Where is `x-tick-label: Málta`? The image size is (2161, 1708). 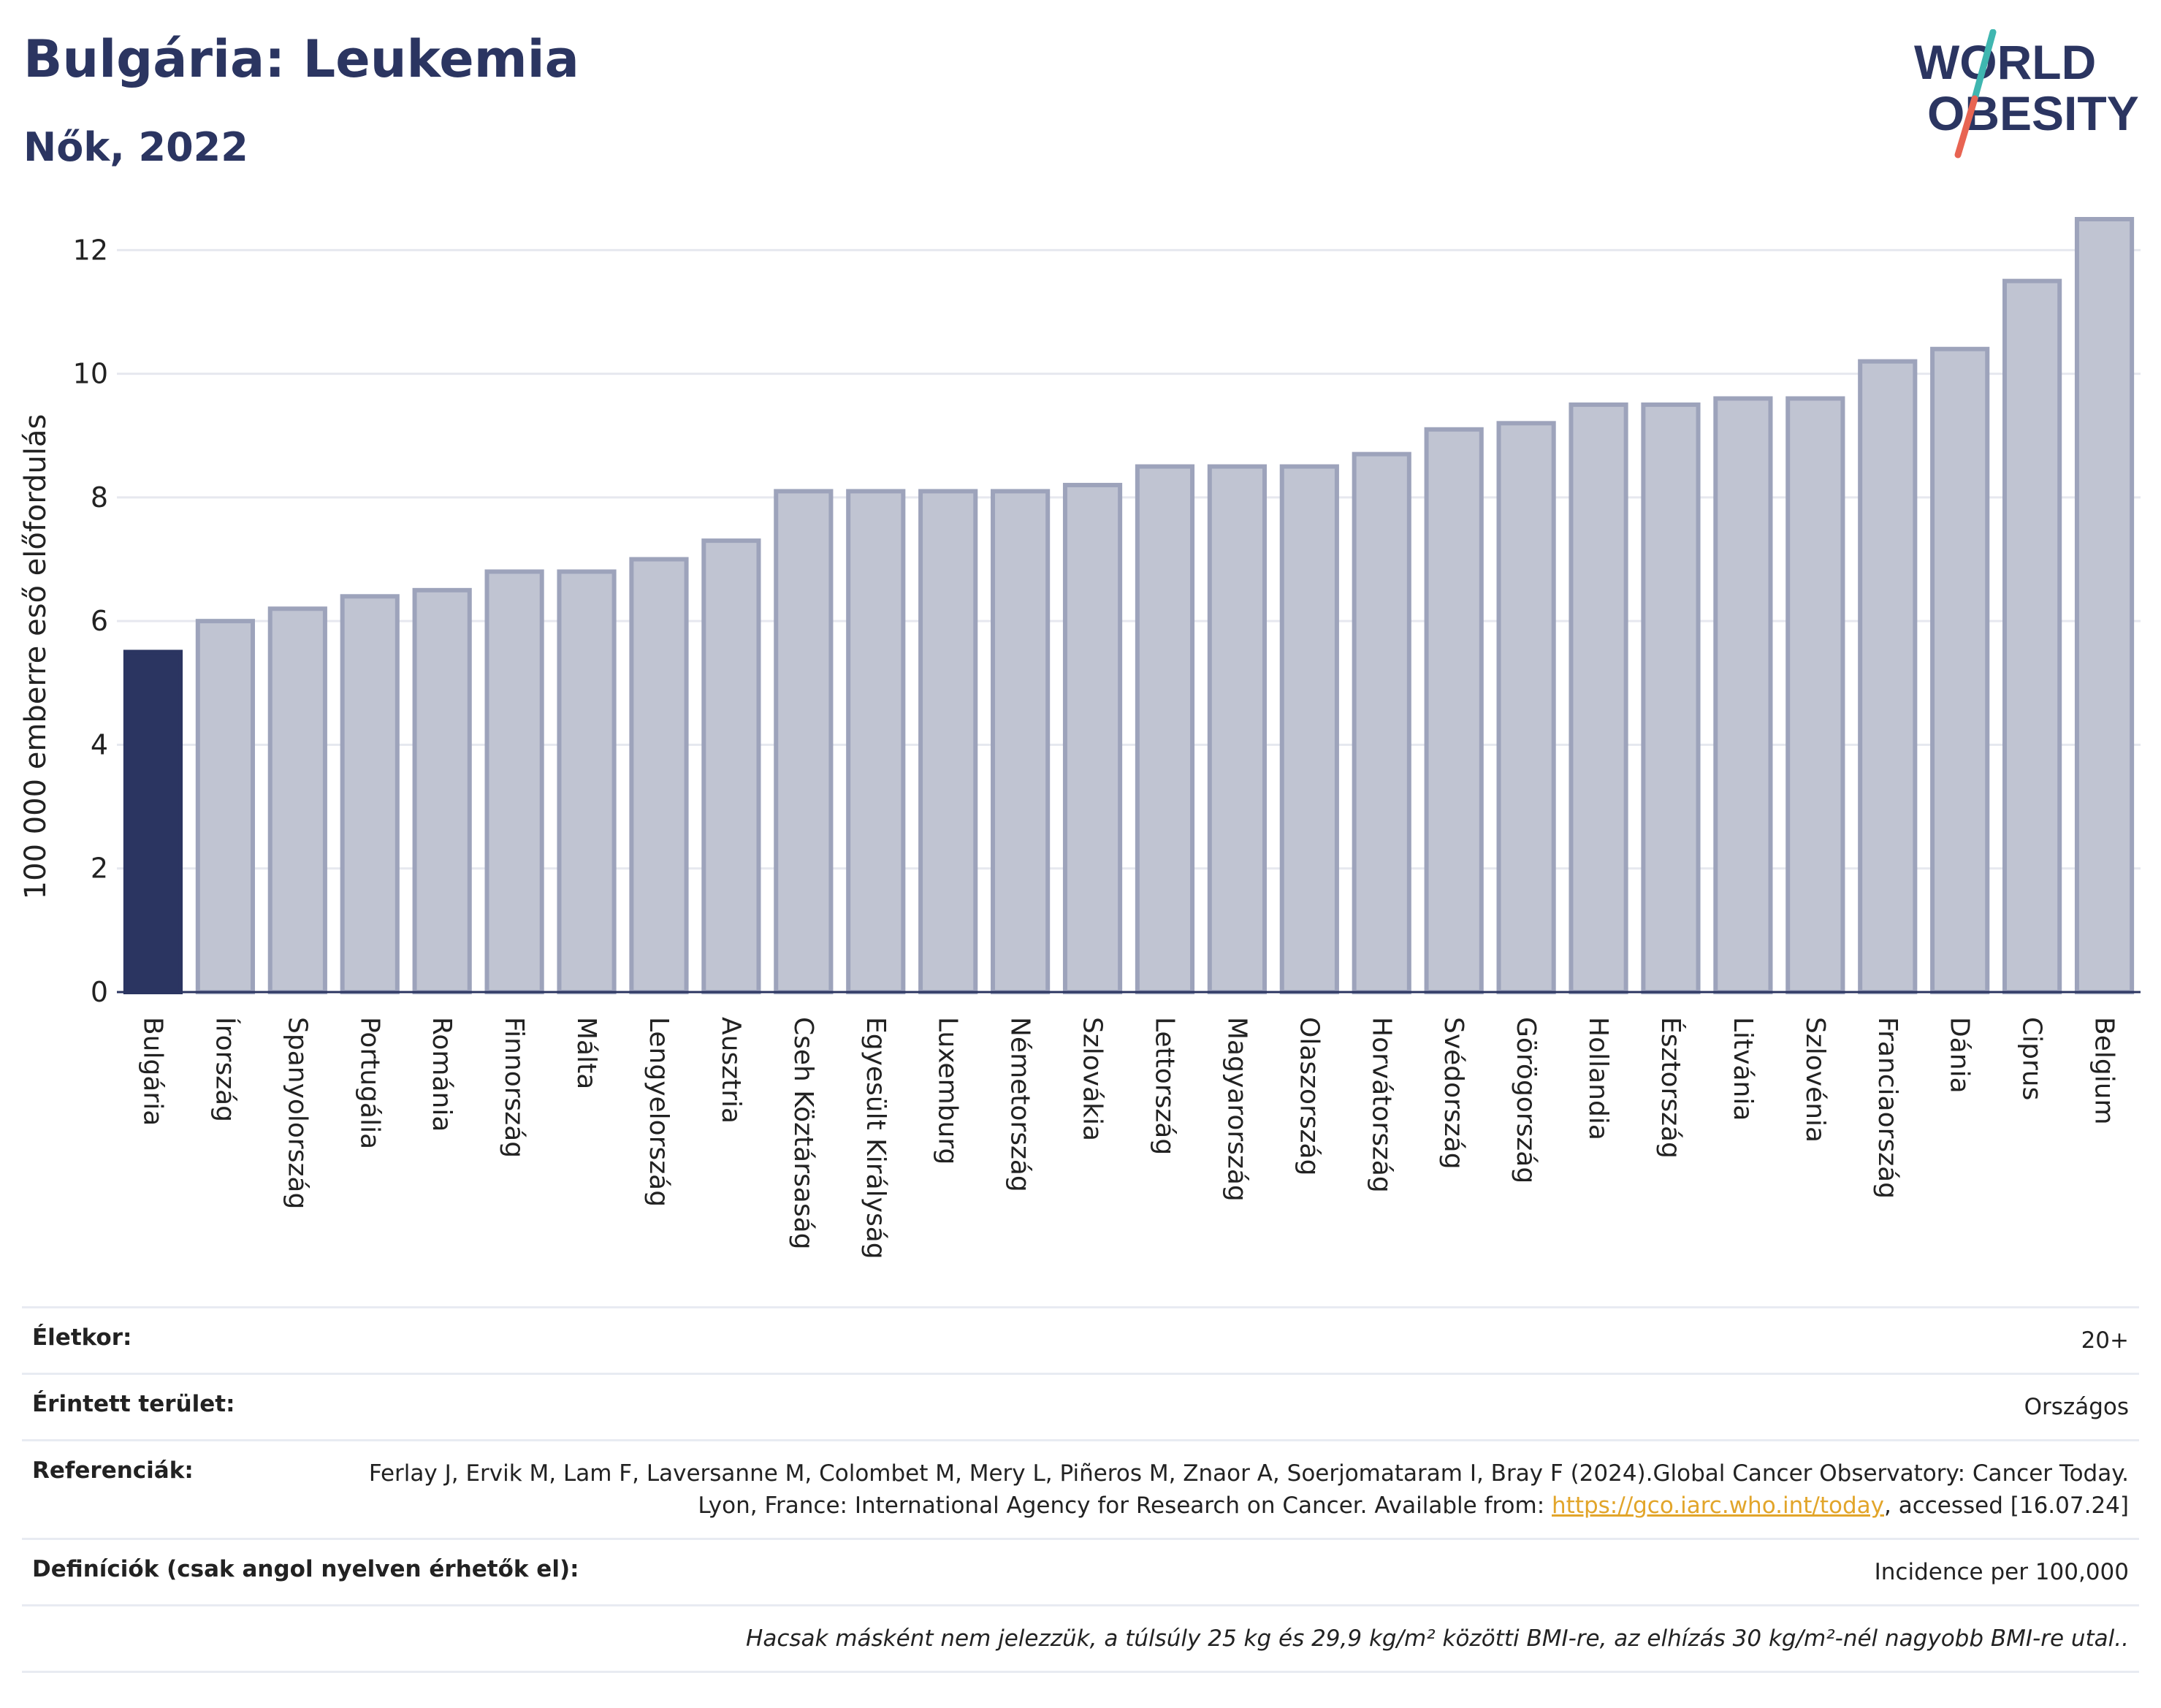
x-tick-label: Málta is located at coordinates (586, 1053).